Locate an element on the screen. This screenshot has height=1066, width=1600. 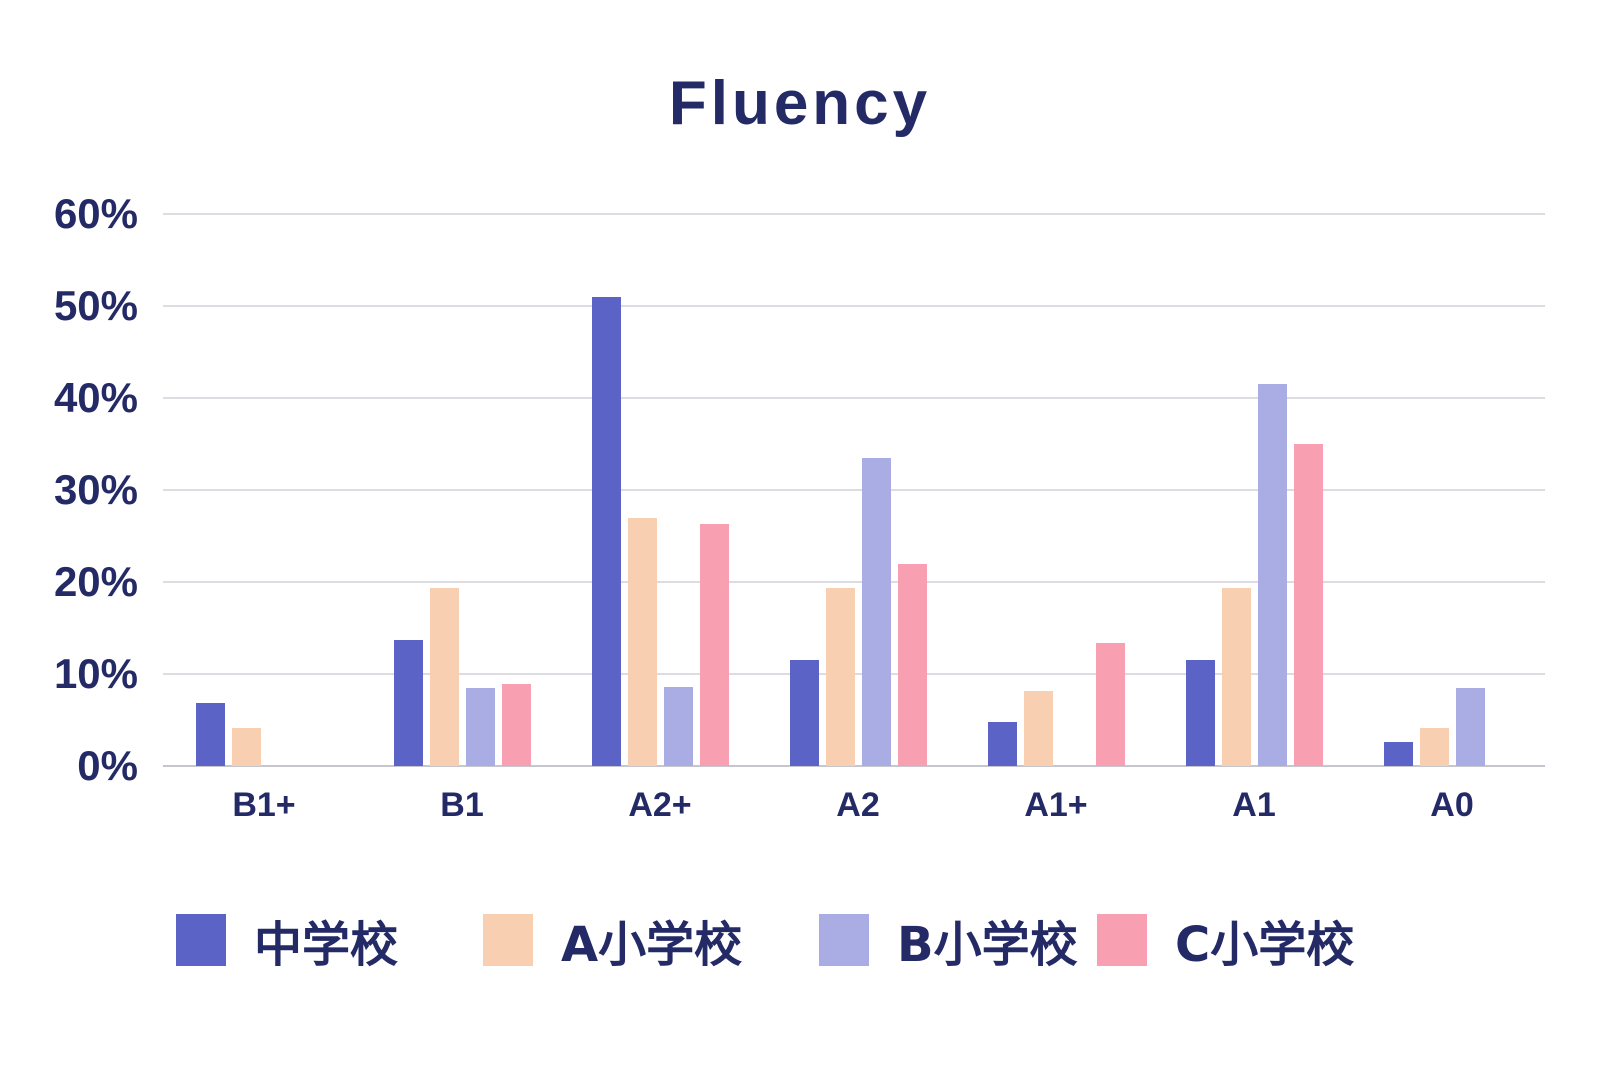
y-tick-label: 60% is located at coordinates (95, 213).